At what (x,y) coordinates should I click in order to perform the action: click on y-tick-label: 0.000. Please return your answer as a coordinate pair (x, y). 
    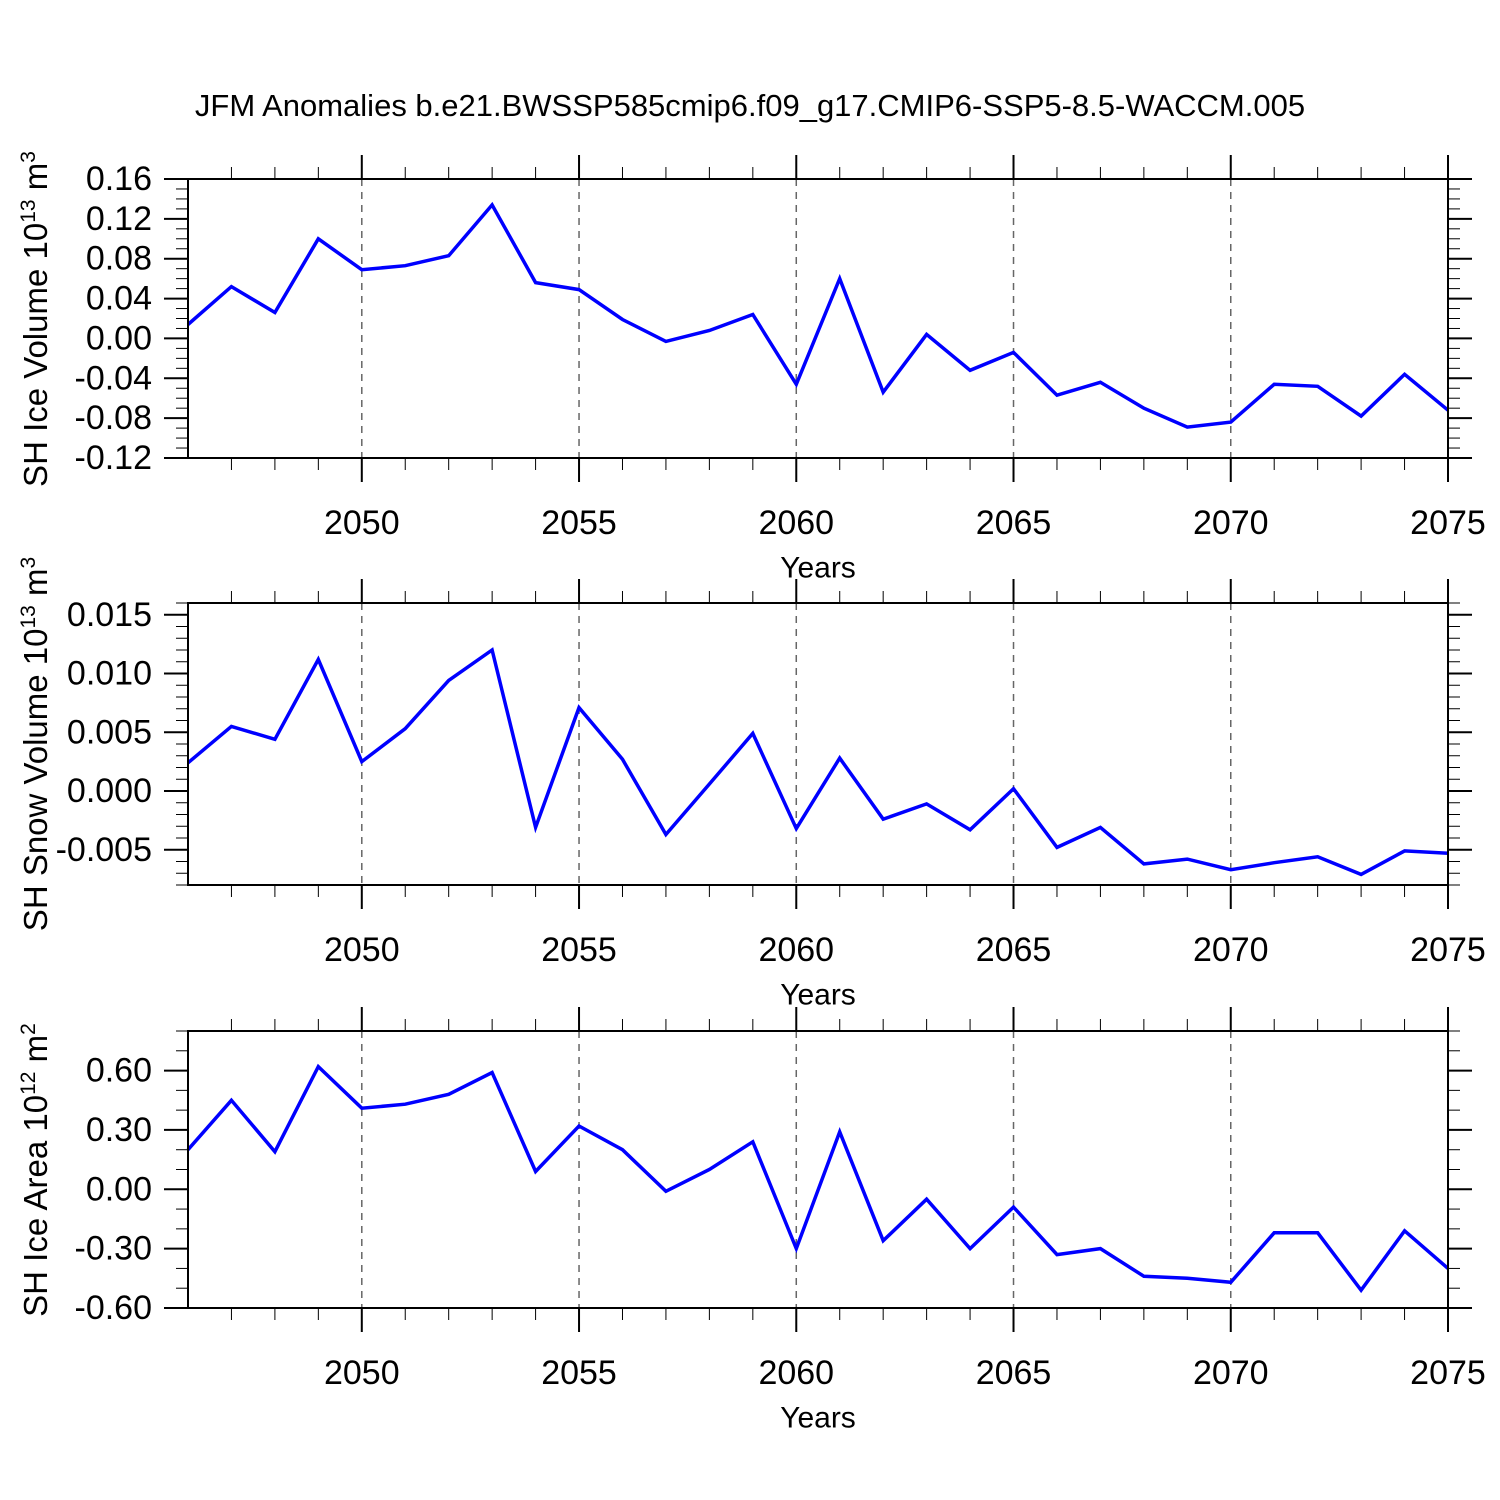
    Looking at the image, I should click on (109, 791).